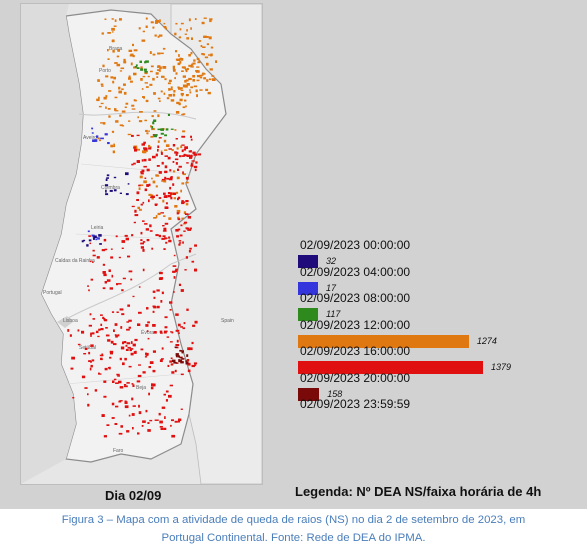  What do you see at coordinates (355, 298) in the screenshot?
I see `legend-slot-time: 02/09/2023 08:00:00` at bounding box center [355, 298].